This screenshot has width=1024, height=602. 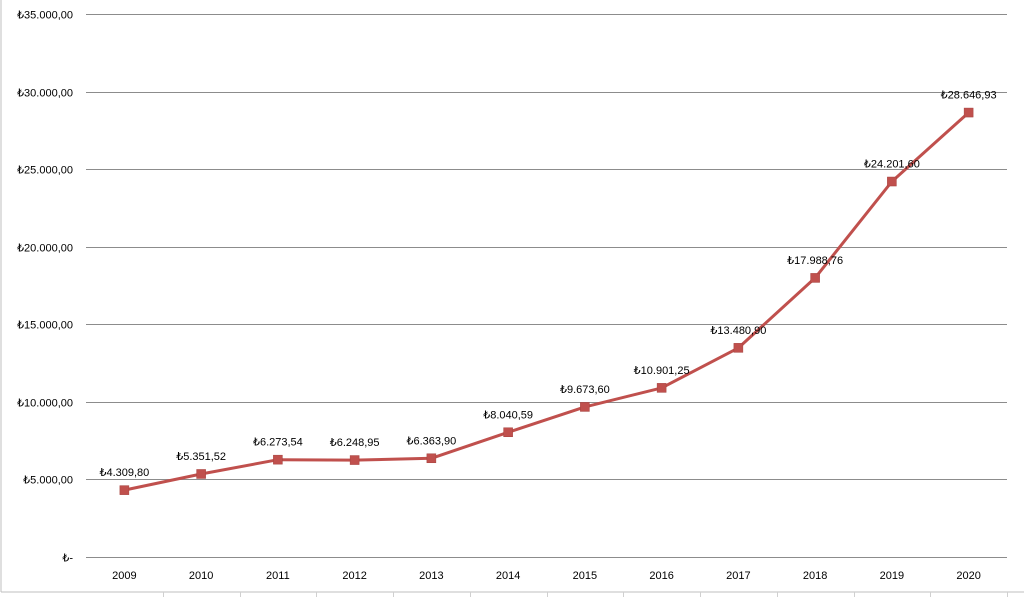 I want to click on x-tick-label: 2017, so click(x=738, y=576).